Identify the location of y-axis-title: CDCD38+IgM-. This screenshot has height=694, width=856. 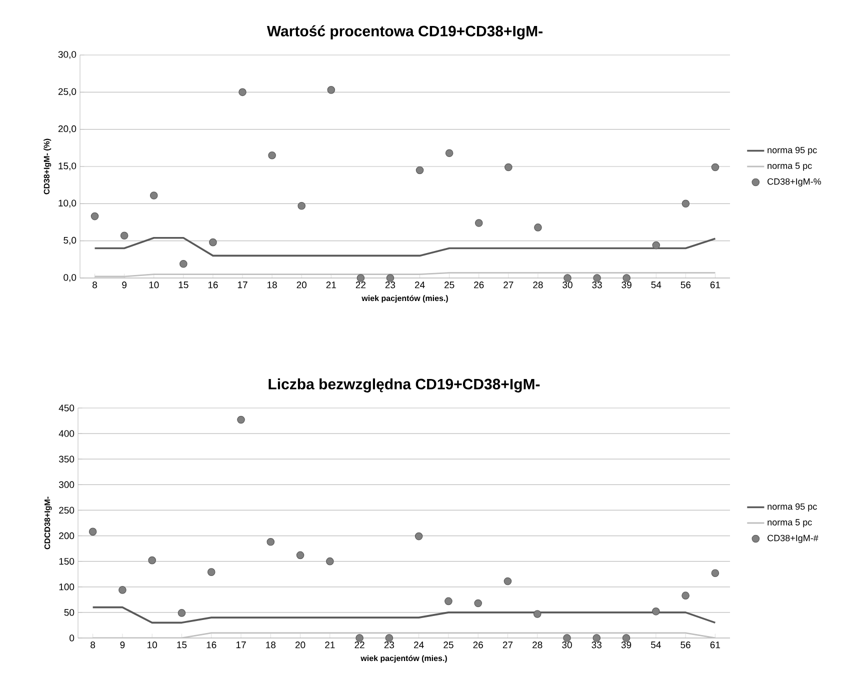
(48, 523).